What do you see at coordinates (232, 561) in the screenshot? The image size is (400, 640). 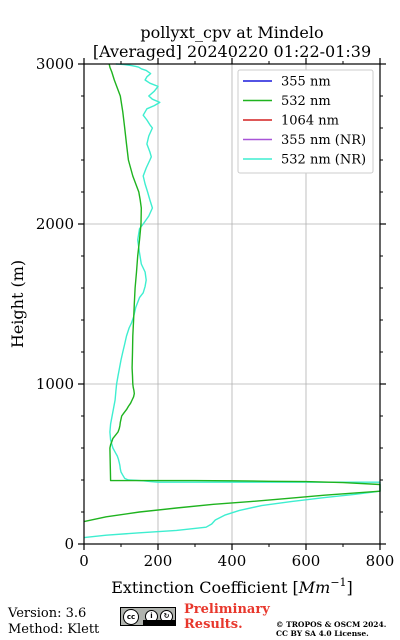 I see `x-tick-label: 400` at bounding box center [232, 561].